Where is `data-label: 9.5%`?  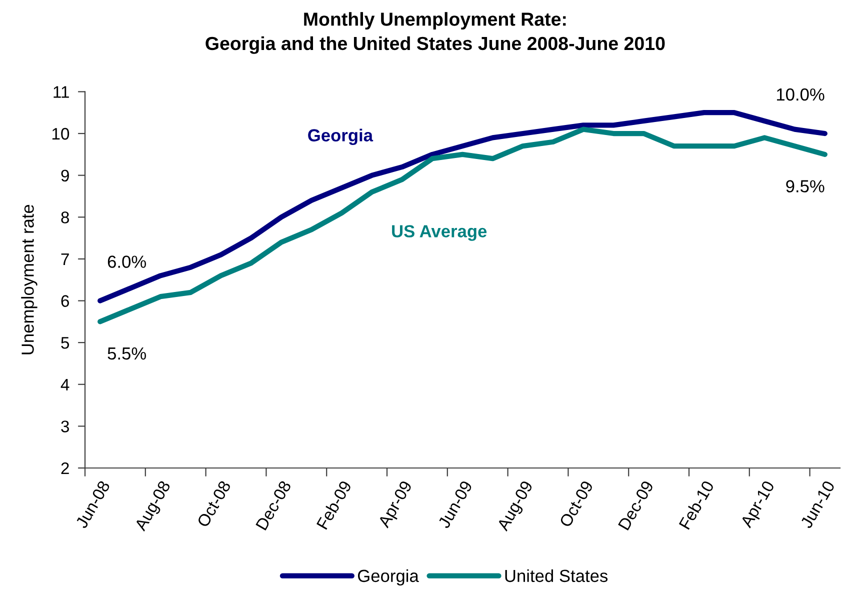
data-label: 9.5% is located at coordinates (805, 186).